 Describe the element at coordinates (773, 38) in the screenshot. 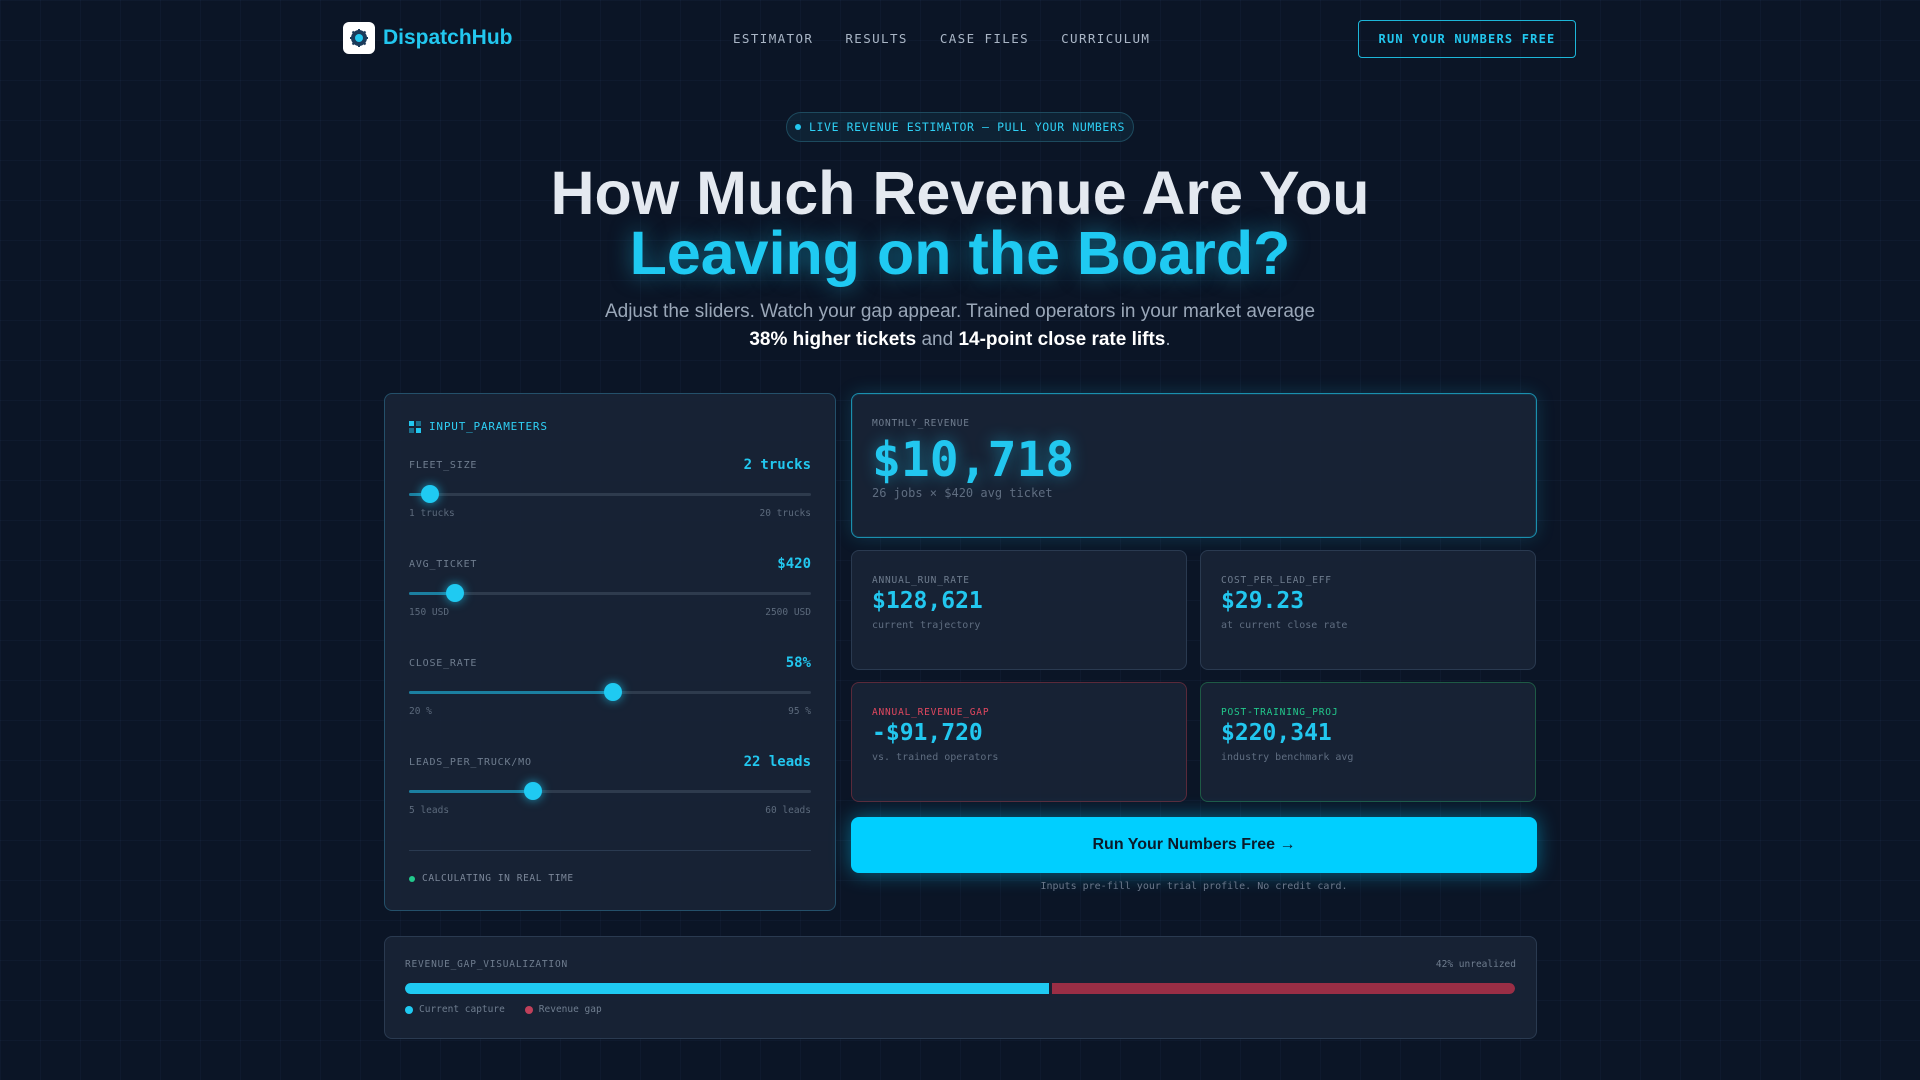

I see `nav-link-estimator: ESTIMATOR` at that location.